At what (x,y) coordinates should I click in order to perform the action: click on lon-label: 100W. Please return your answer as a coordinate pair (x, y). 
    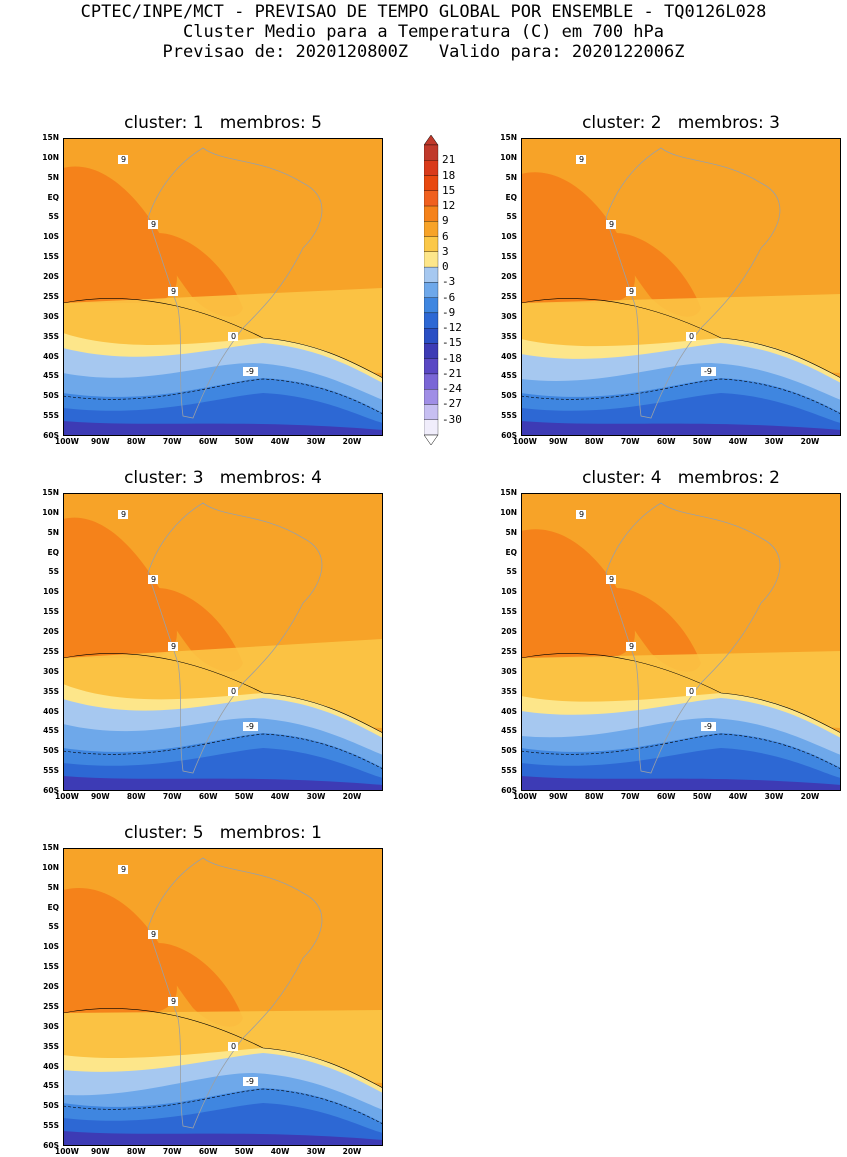
    Looking at the image, I should click on (67, 1151).